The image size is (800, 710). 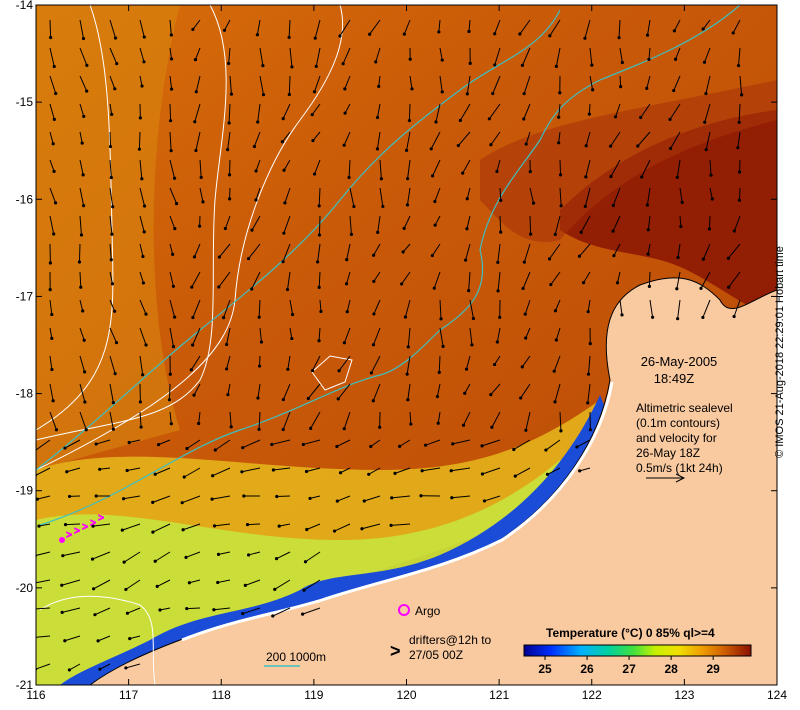 What do you see at coordinates (674, 378) in the screenshot?
I see `map-time: 18:49Z` at bounding box center [674, 378].